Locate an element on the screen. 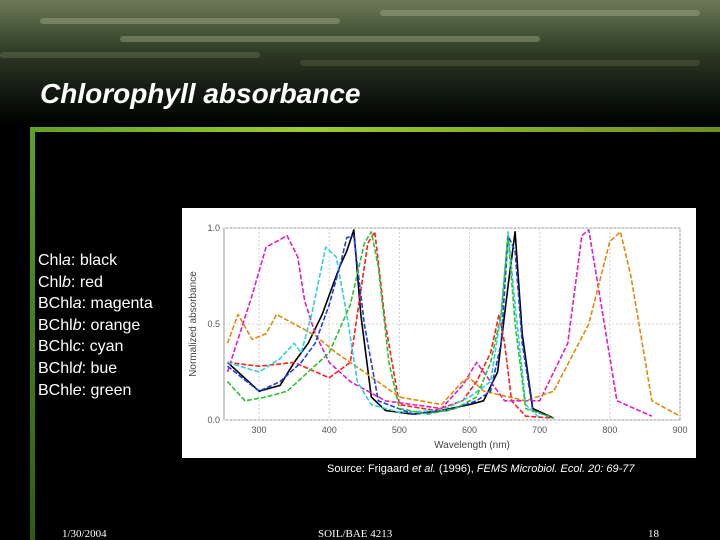  x-tick-label: 300 is located at coordinates (259, 430).